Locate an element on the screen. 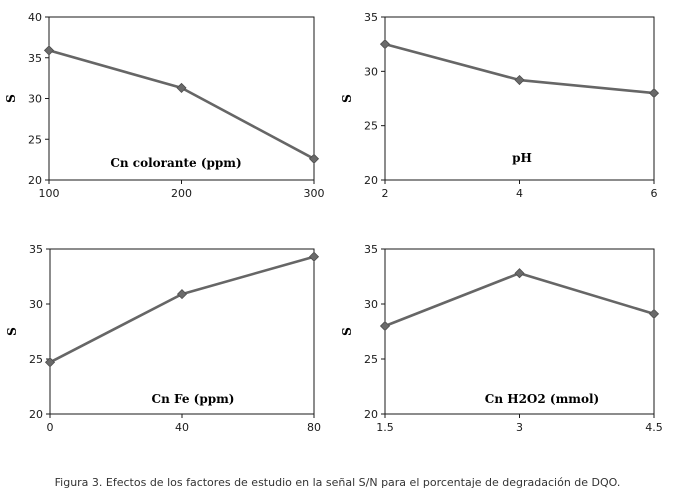  x-tick-label: 80 is located at coordinates (314, 427).